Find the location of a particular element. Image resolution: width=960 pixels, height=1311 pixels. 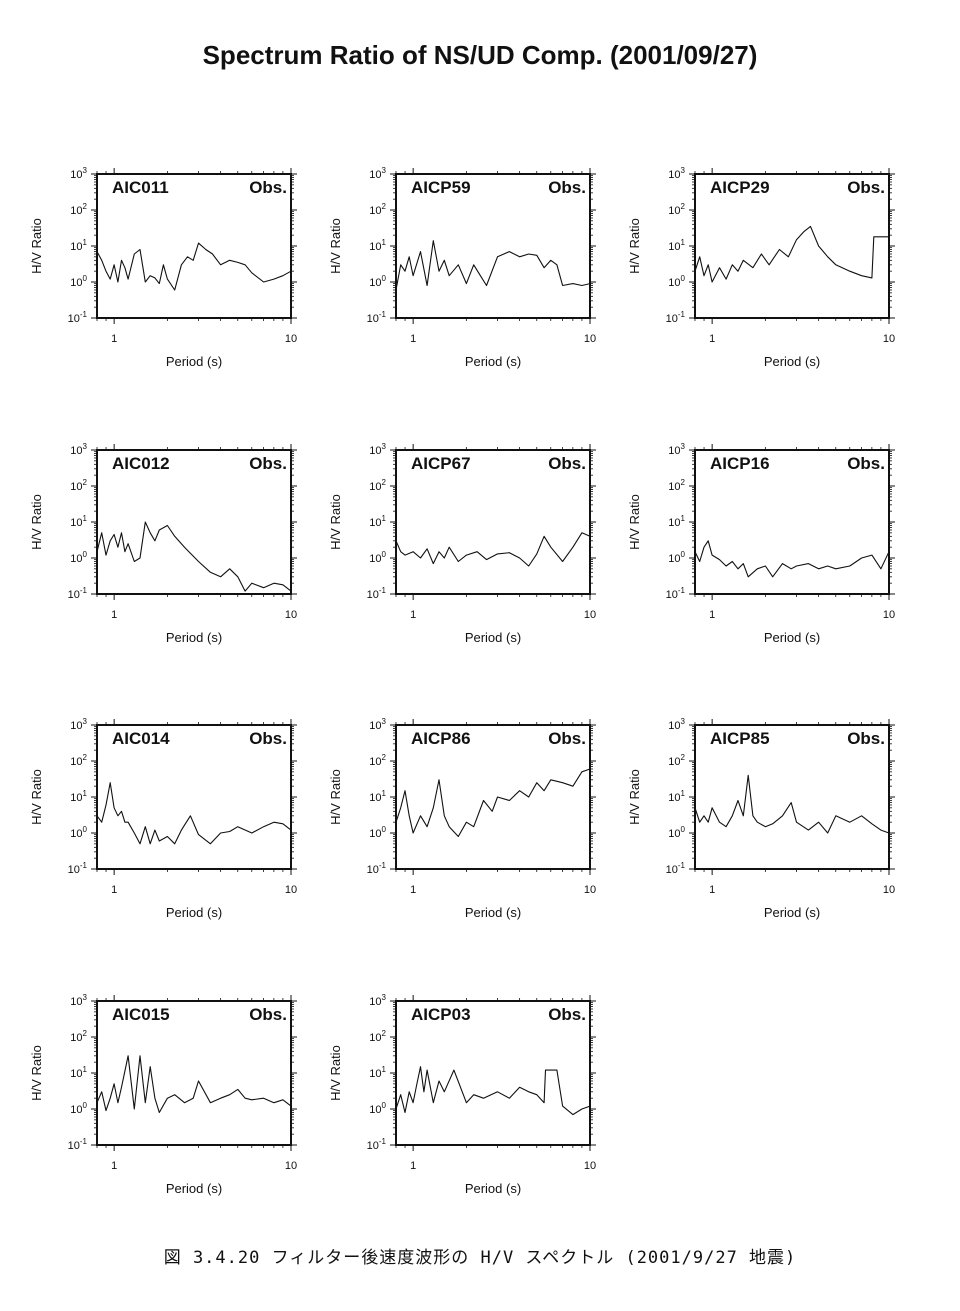

station-label: AICP86 is located at coordinates (441, 738).